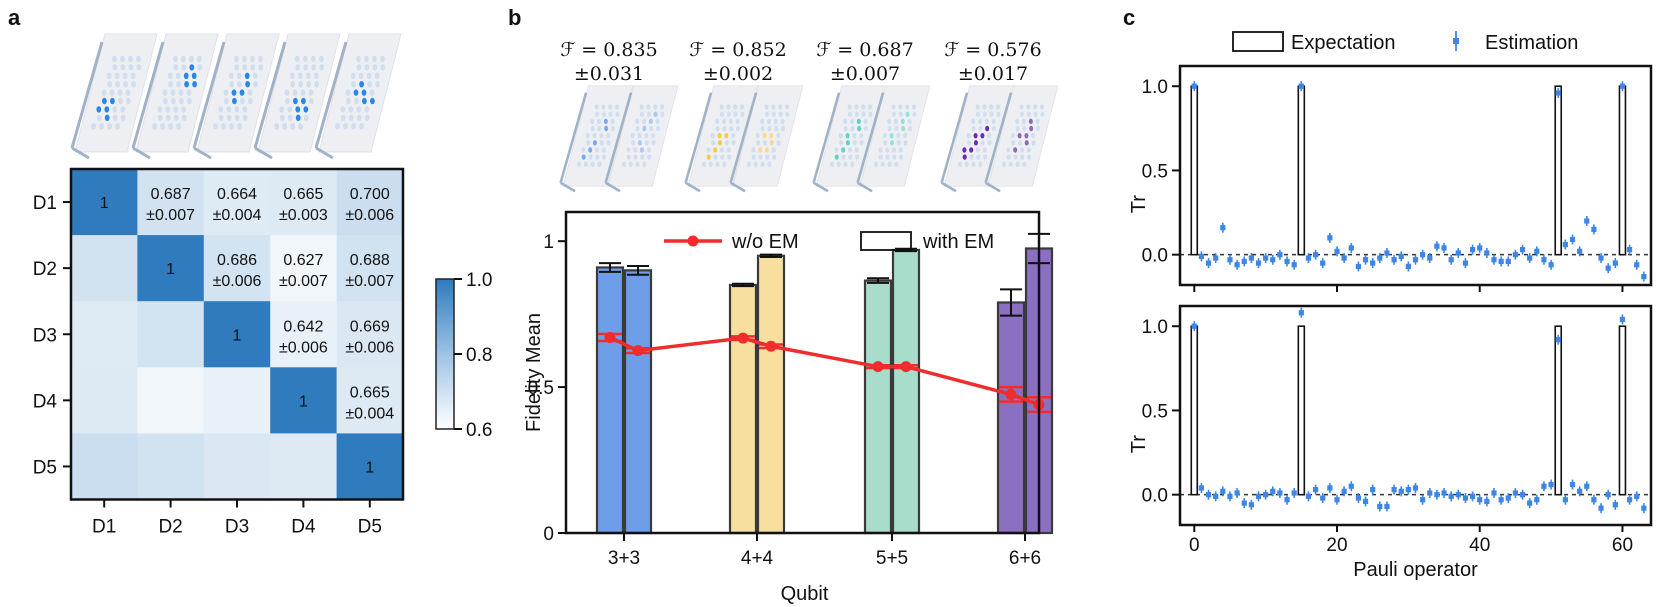  What do you see at coordinates (1025, 558) in the screenshot?
I see `x-tick-label: 6+6` at bounding box center [1025, 558].